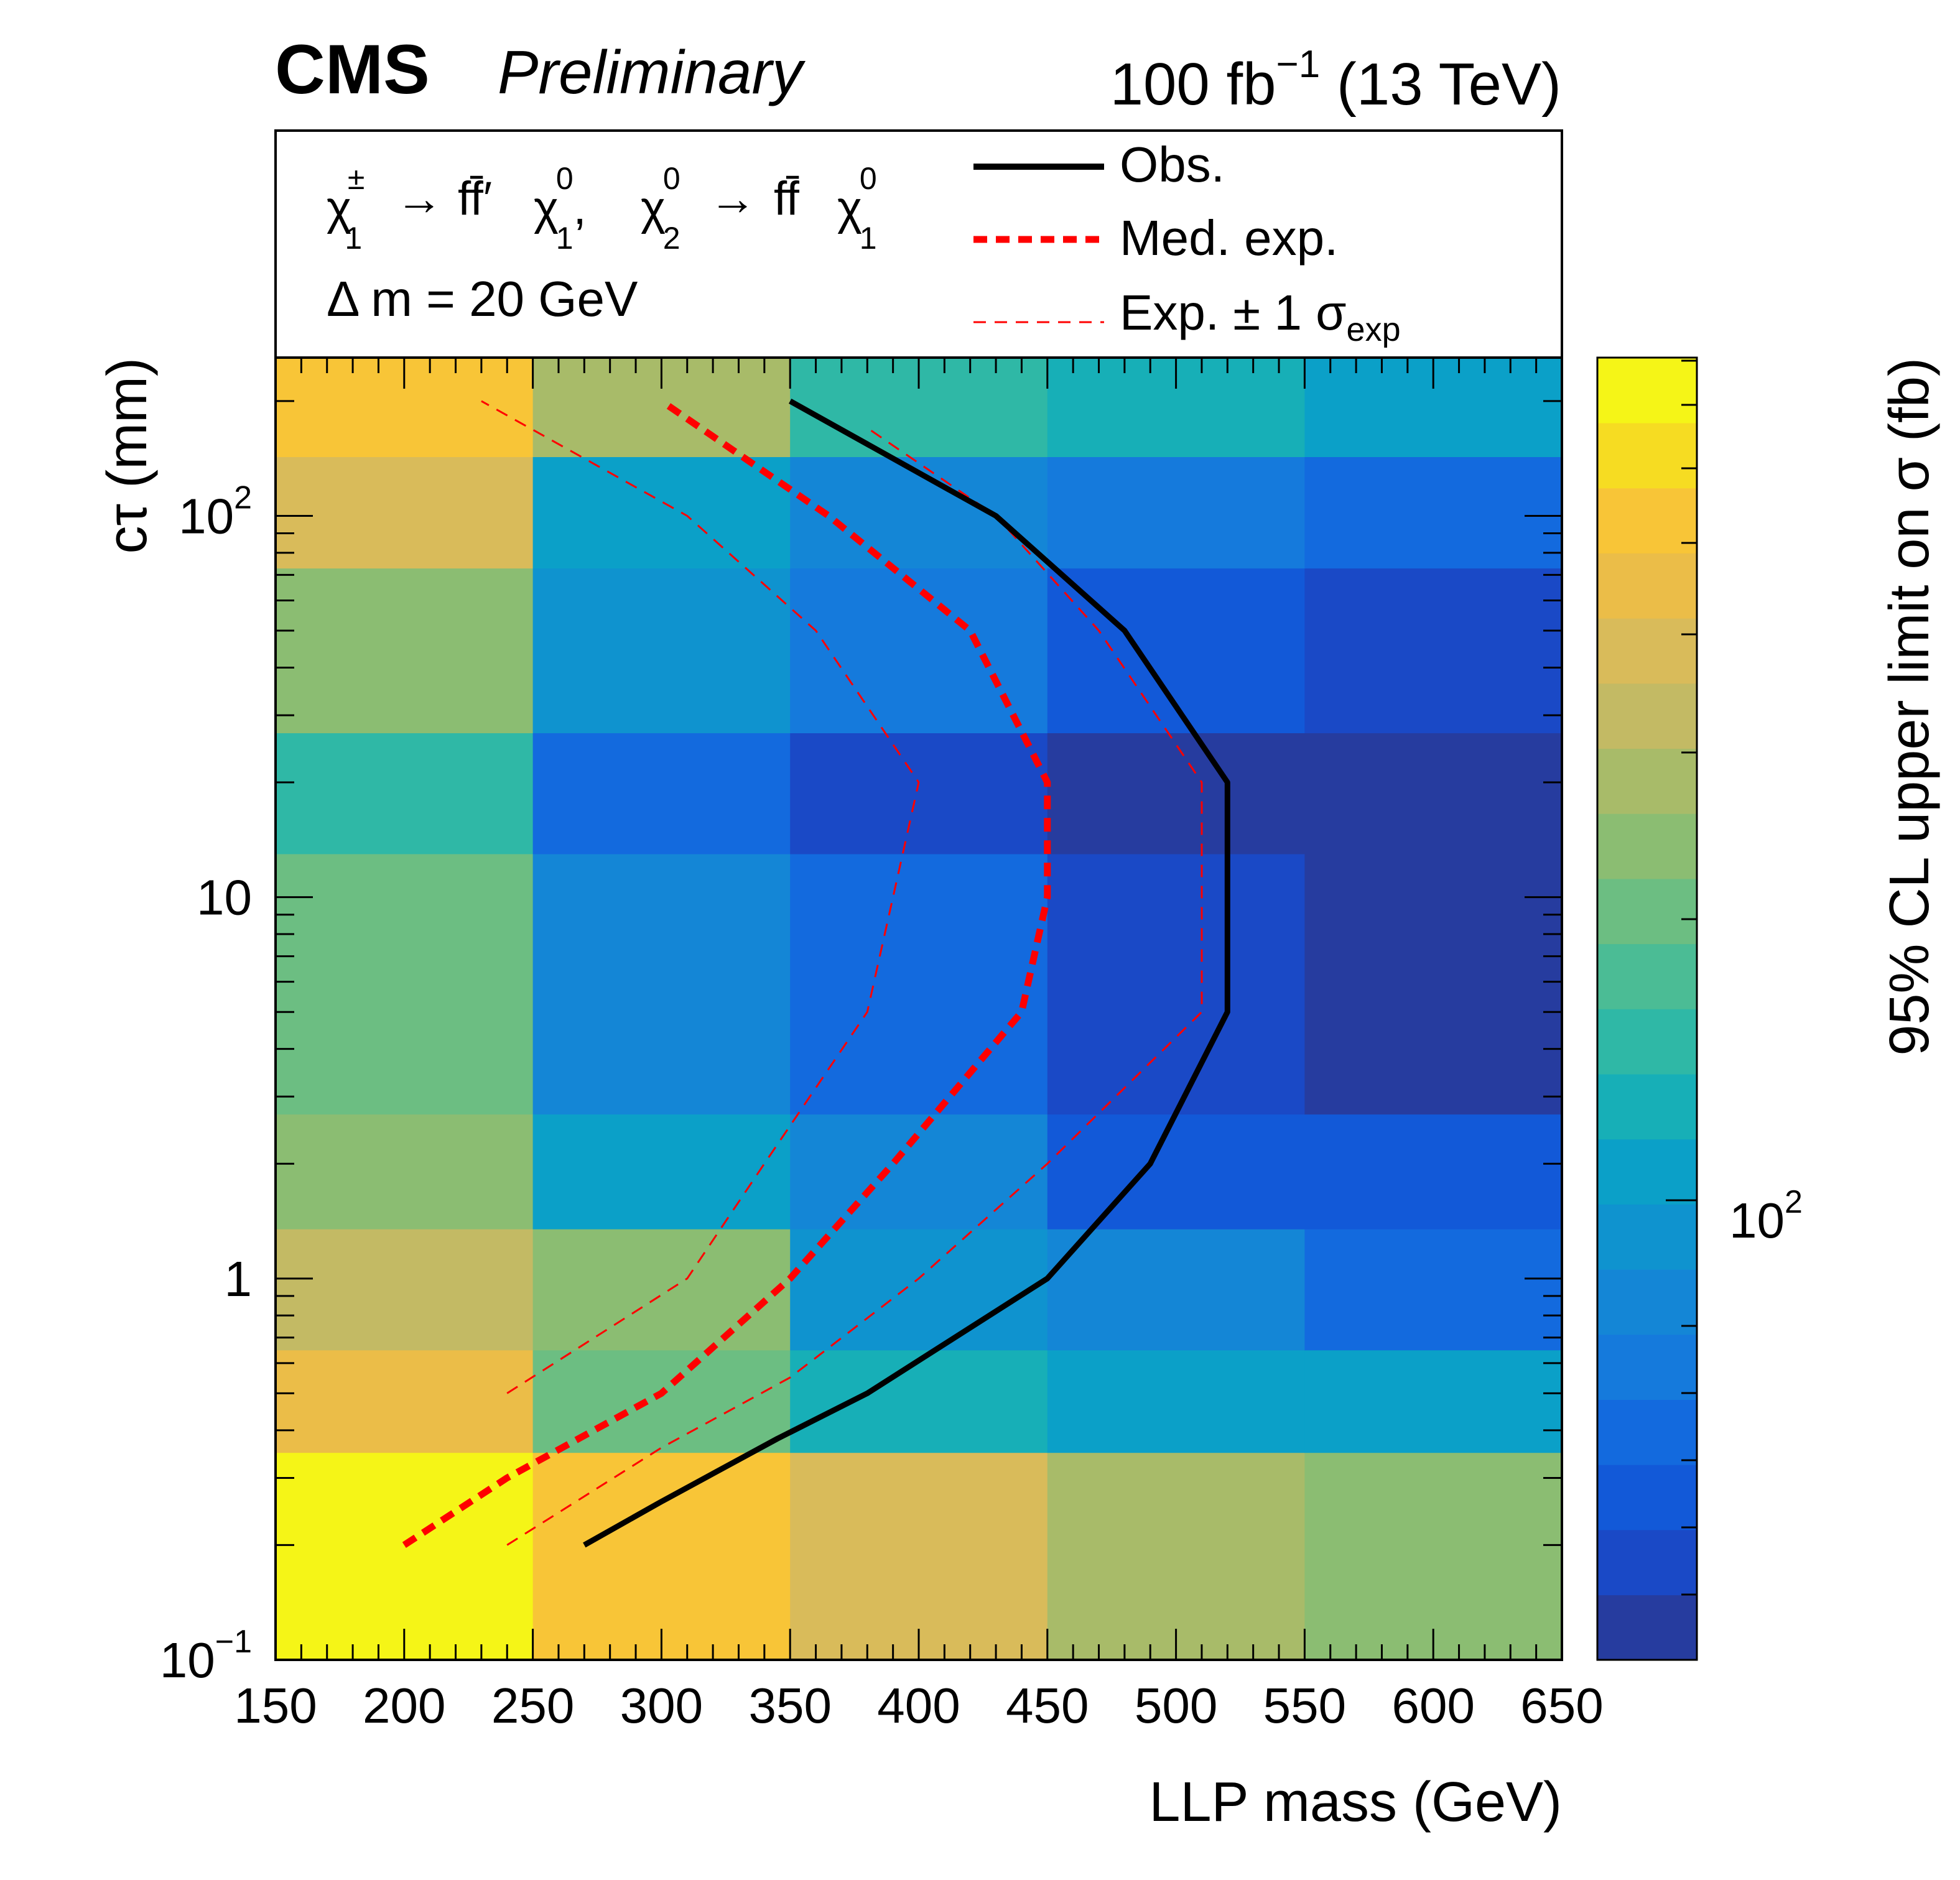  Describe the element at coordinates (206, 1656) in the screenshot. I see `y-tick-label: 10⁻¹` at that location.